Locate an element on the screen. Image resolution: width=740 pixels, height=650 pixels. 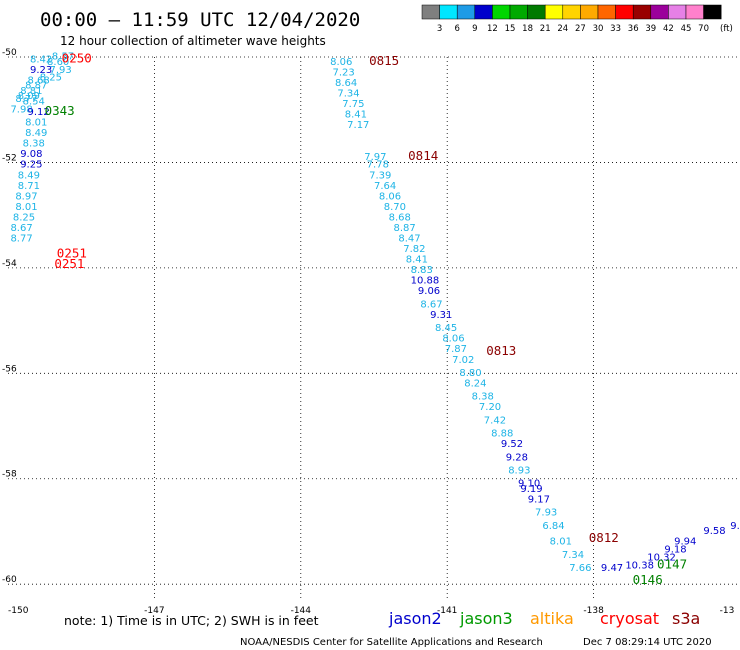
wave-height-value: 8.60 is located at coordinates (58, 62).